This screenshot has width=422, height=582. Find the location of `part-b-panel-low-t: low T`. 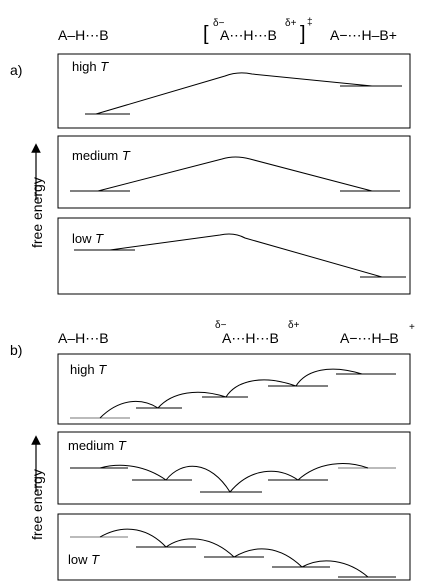

part-b-panel-low-t: low T is located at coordinates (234, 547).